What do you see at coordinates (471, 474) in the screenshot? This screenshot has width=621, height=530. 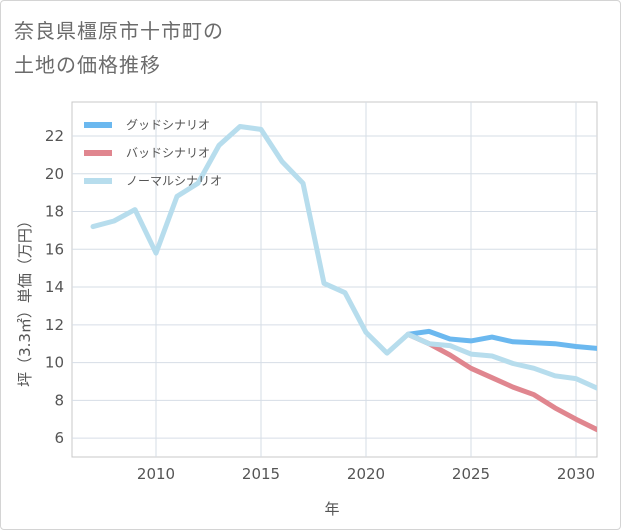 I see `x-tick-label: 2025` at bounding box center [471, 474].